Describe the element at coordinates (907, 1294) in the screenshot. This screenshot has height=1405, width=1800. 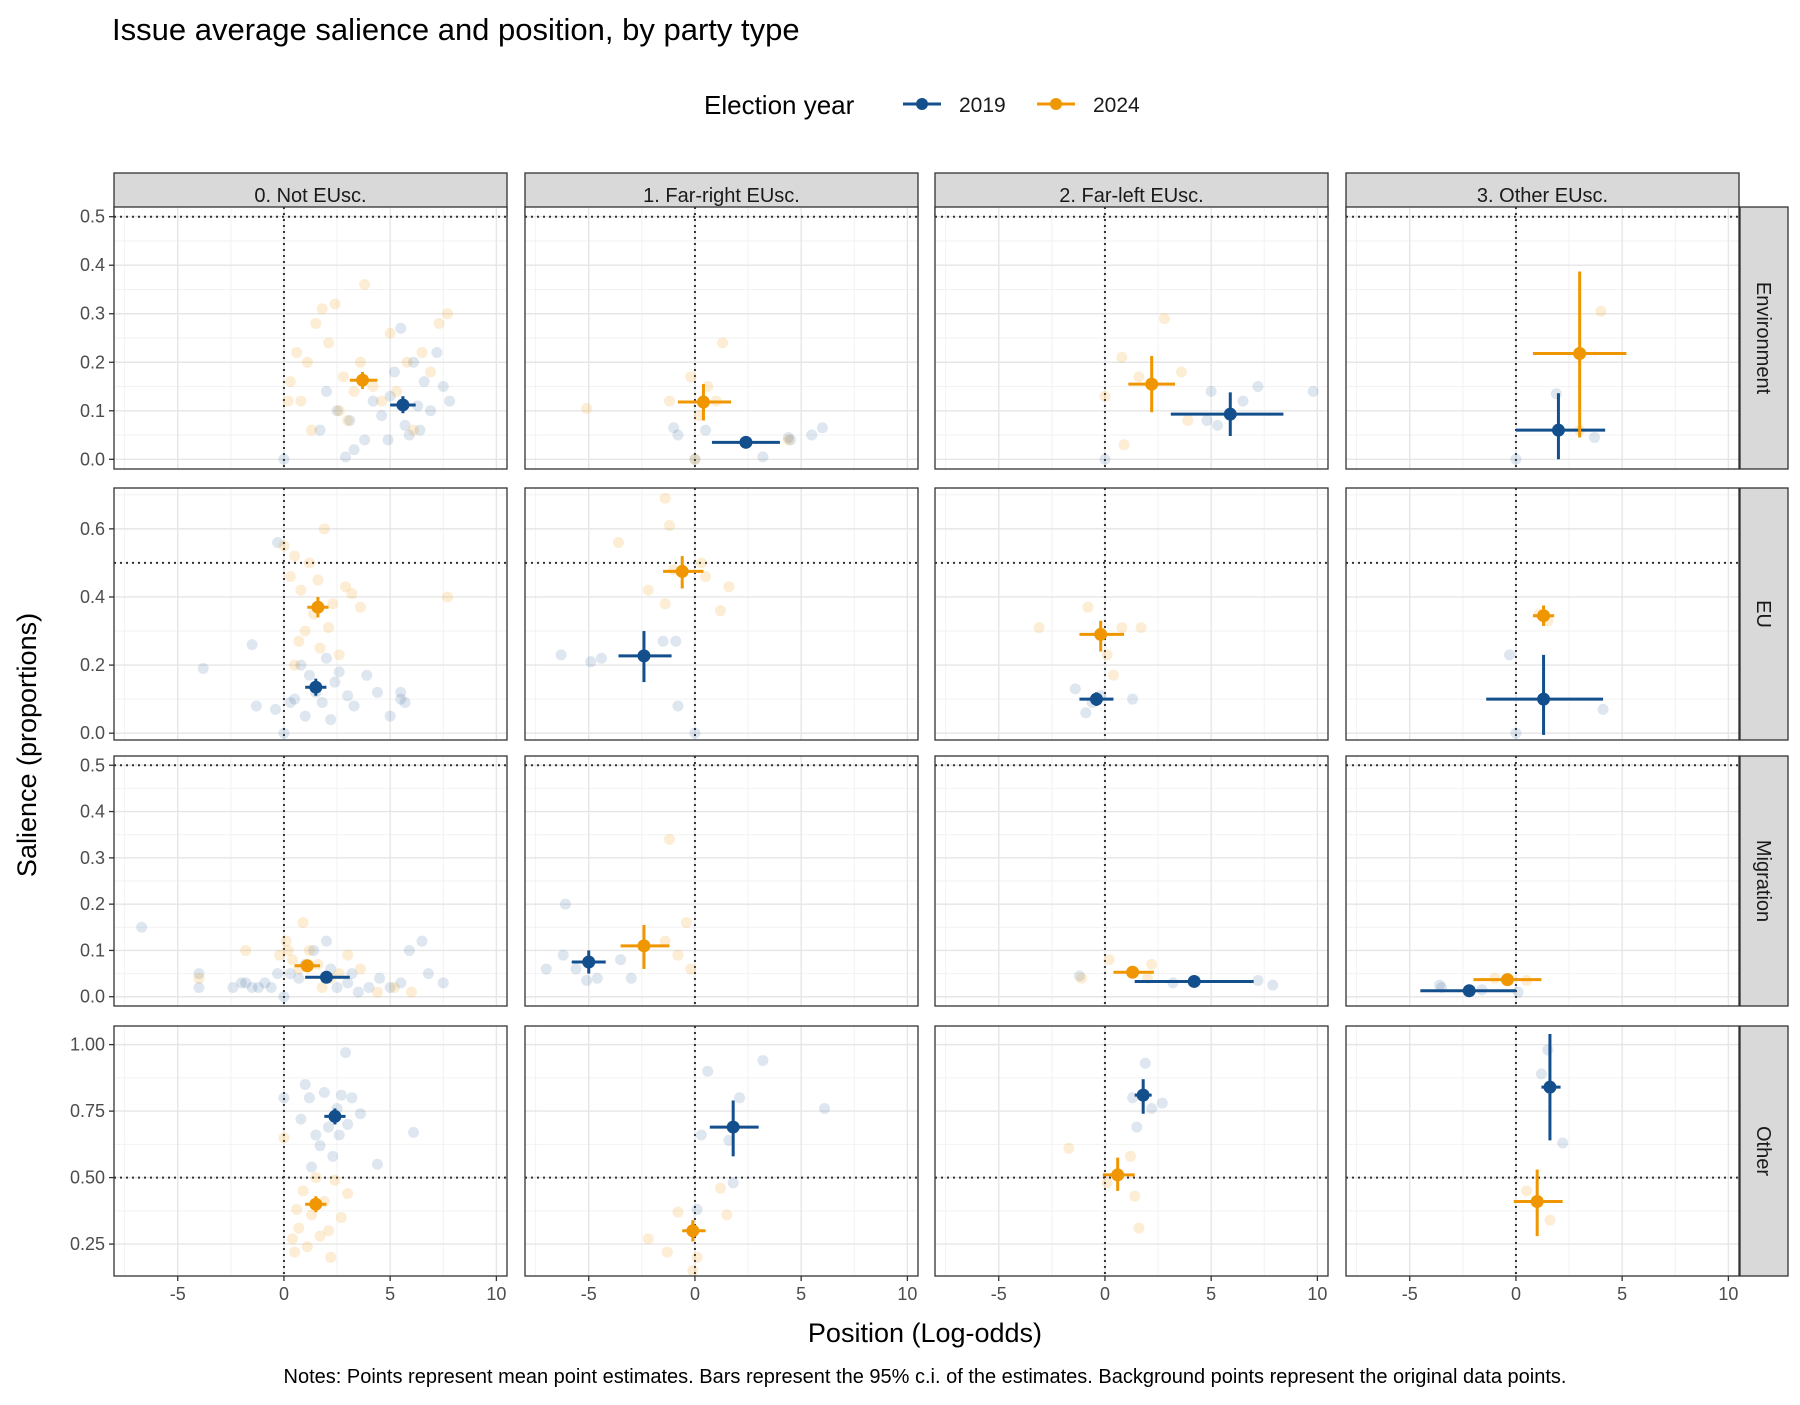
I see `x-tick-label: 10` at that location.